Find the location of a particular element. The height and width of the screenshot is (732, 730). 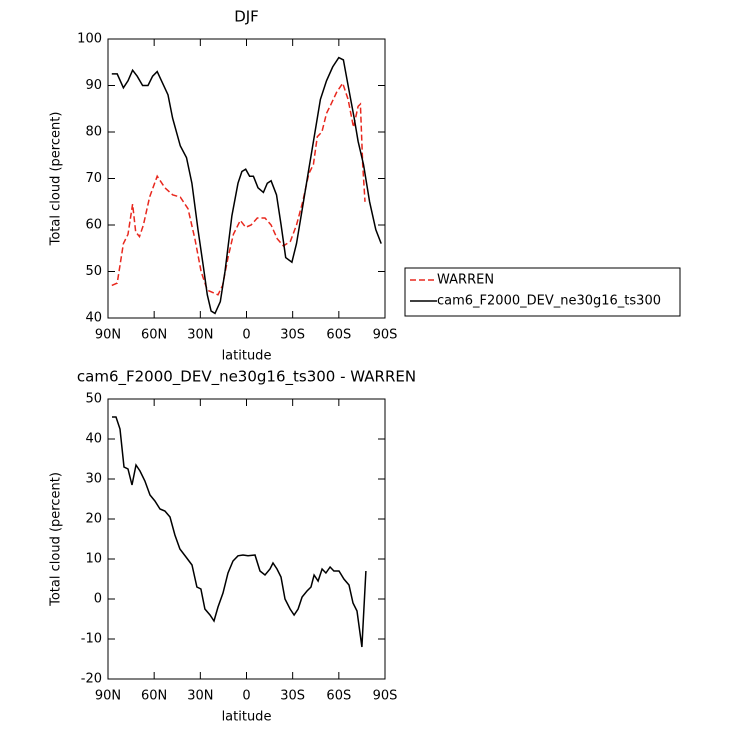

y-tick-label: 70 is located at coordinates (93, 178).